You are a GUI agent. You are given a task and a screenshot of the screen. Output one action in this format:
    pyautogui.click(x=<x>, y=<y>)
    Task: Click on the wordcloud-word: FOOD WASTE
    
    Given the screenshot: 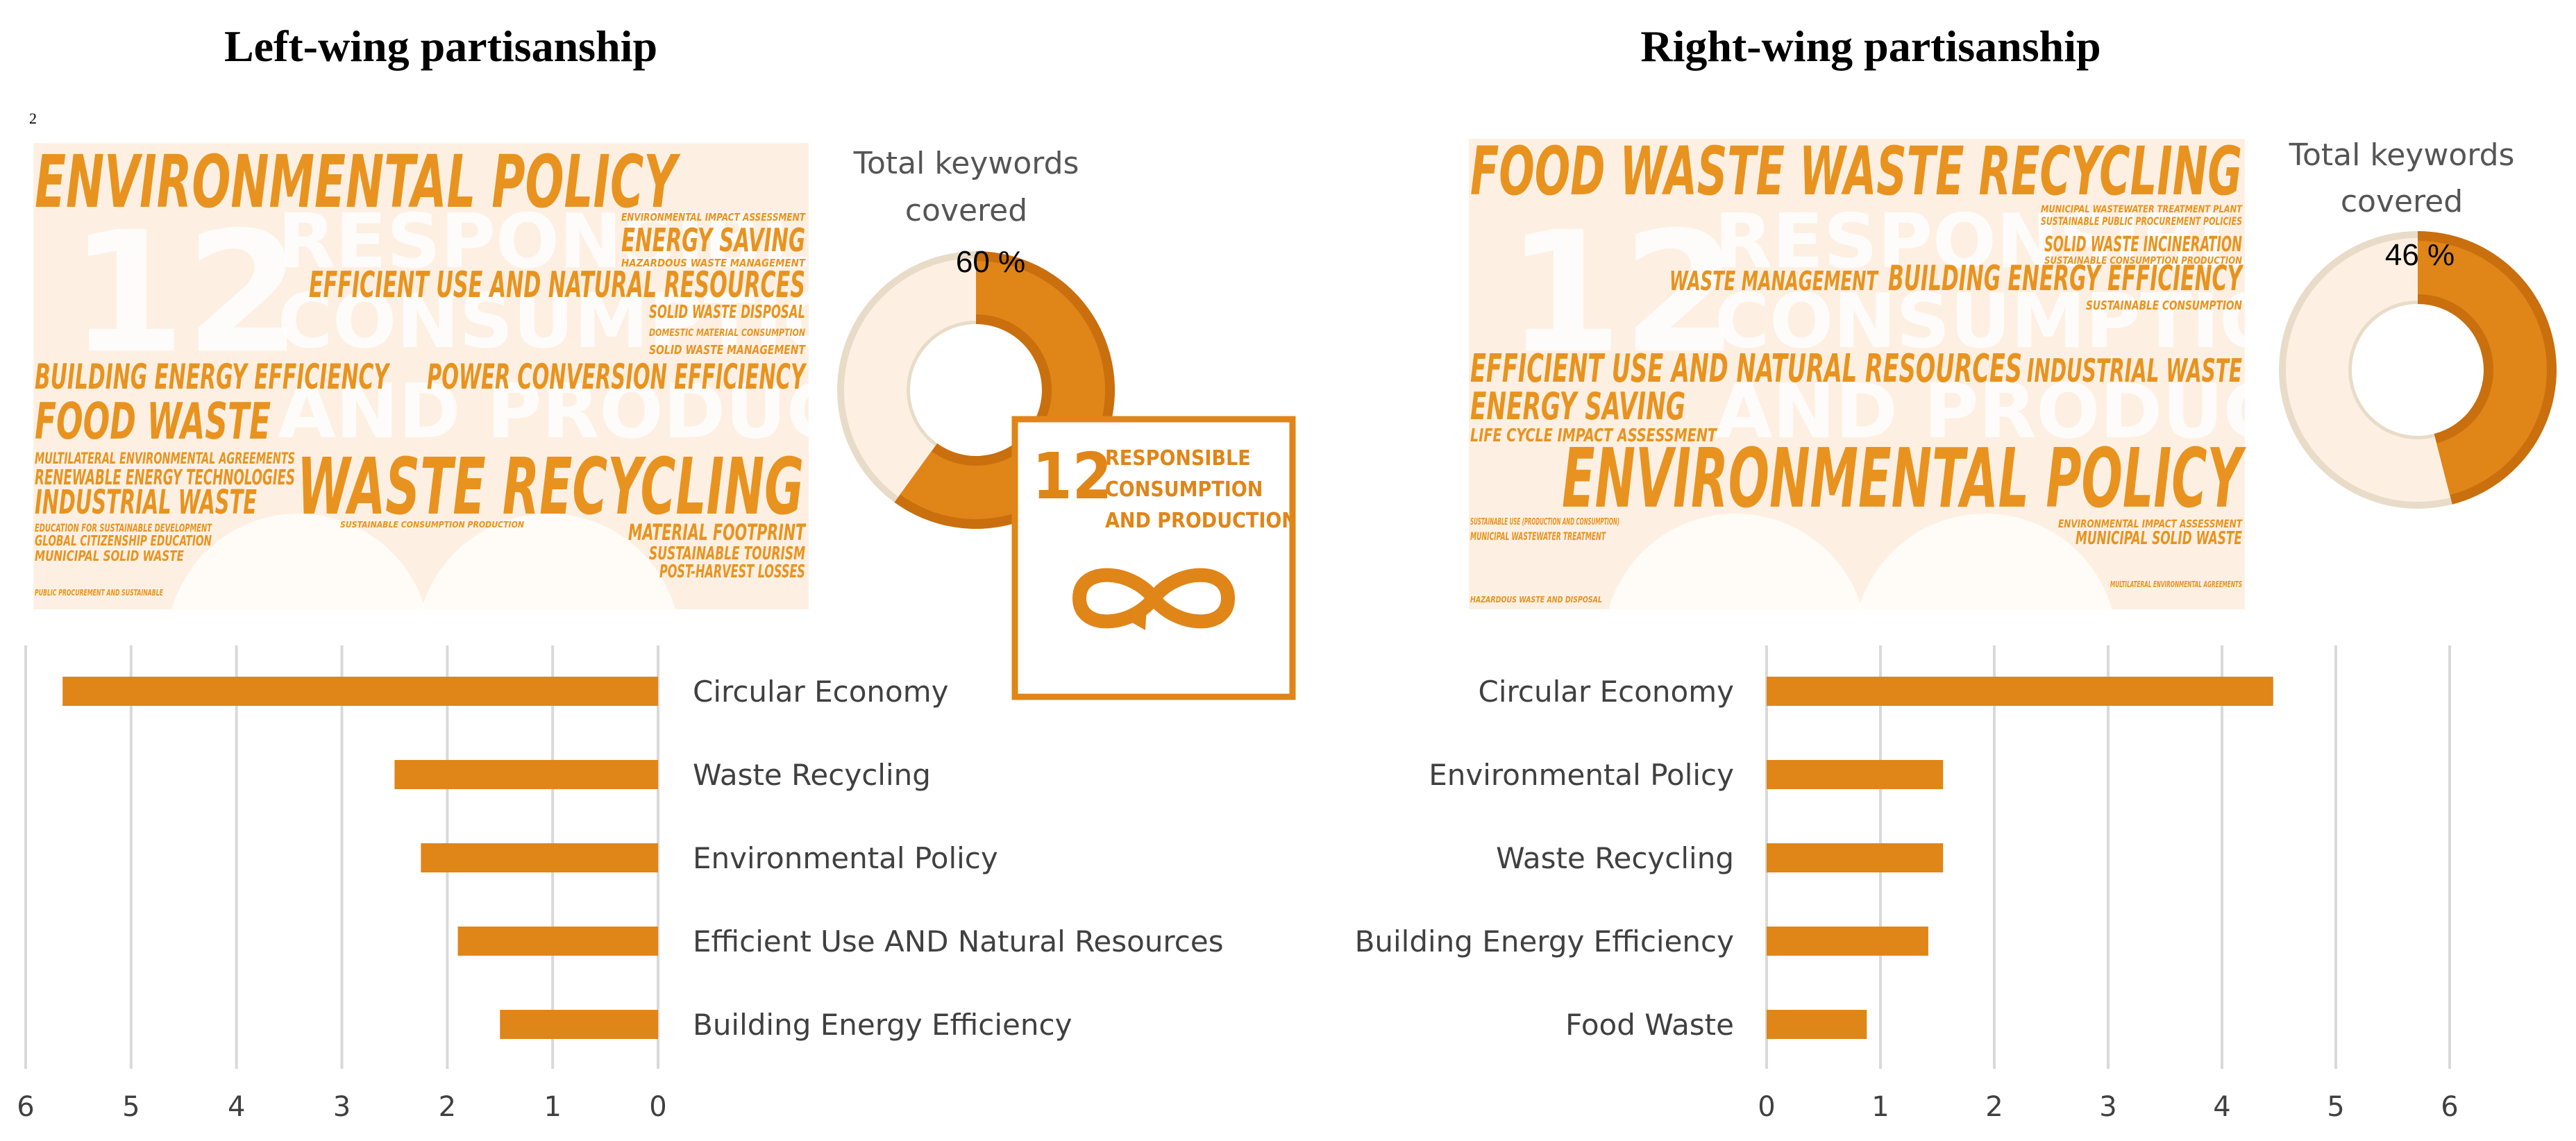 What is the action you would take?
    pyautogui.click(x=153, y=421)
    